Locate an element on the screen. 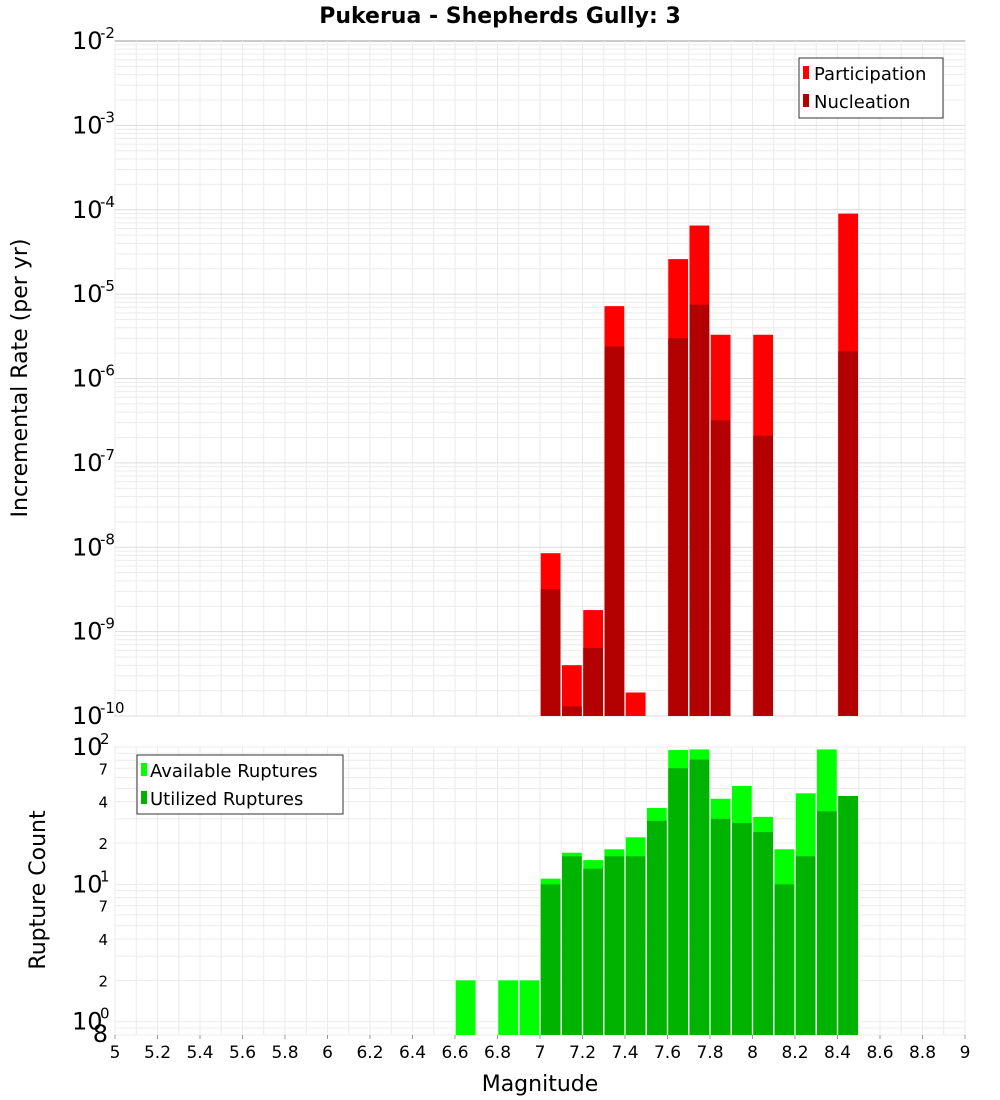  count-y-minor-tick-label: 8 is located at coordinates (100, 1034).